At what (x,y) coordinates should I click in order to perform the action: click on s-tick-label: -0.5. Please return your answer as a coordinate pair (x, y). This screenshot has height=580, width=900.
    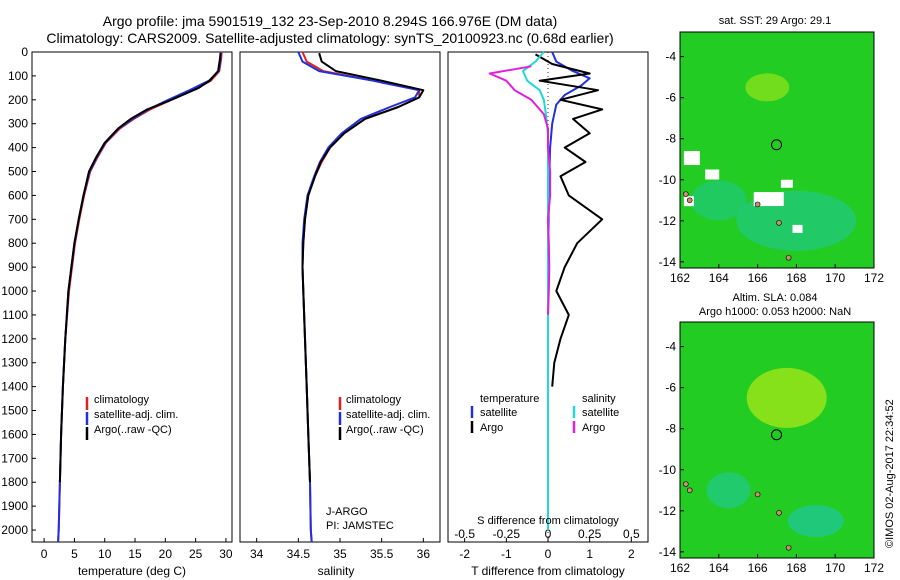
    Looking at the image, I should click on (464, 534).